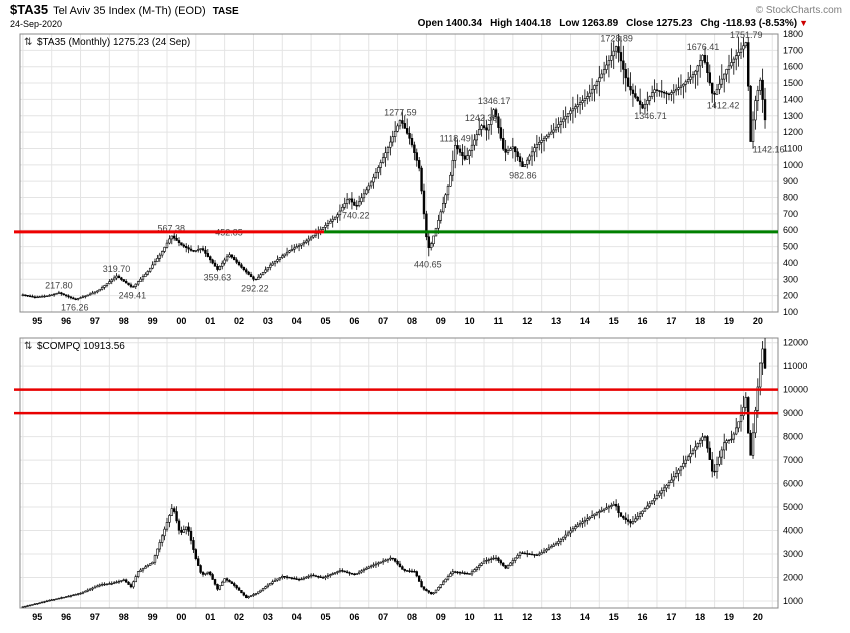  What do you see at coordinates (793, 577) in the screenshot?
I see `svg-text: 2000` at bounding box center [793, 577].